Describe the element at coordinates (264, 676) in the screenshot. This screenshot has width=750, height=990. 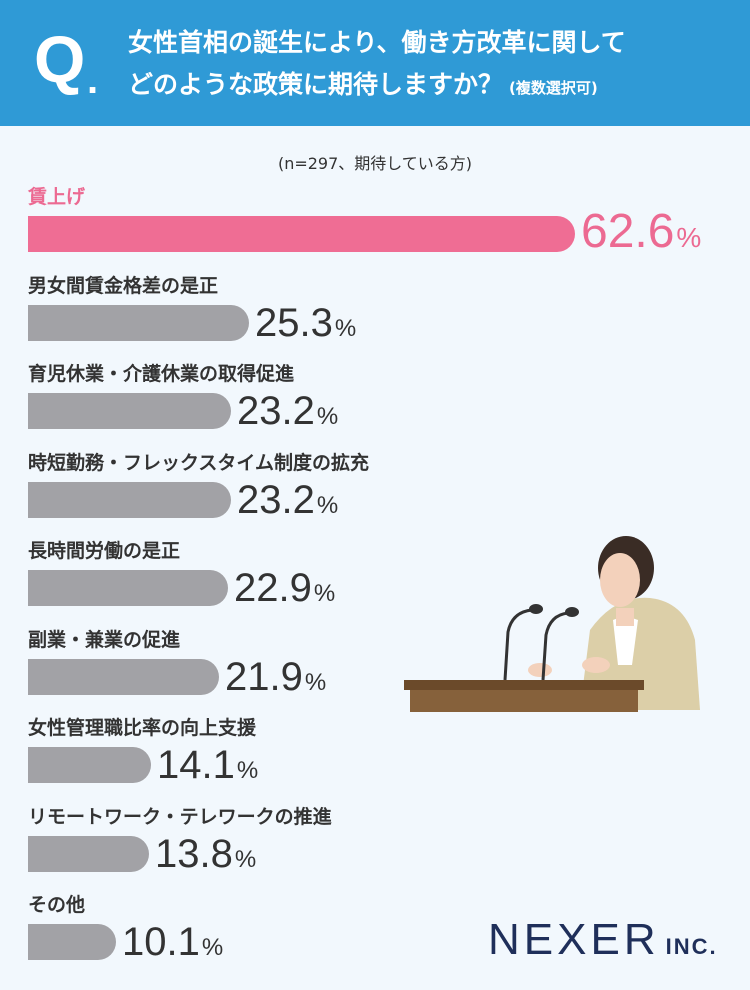
I see `bar-value-number: 21.9` at that location.